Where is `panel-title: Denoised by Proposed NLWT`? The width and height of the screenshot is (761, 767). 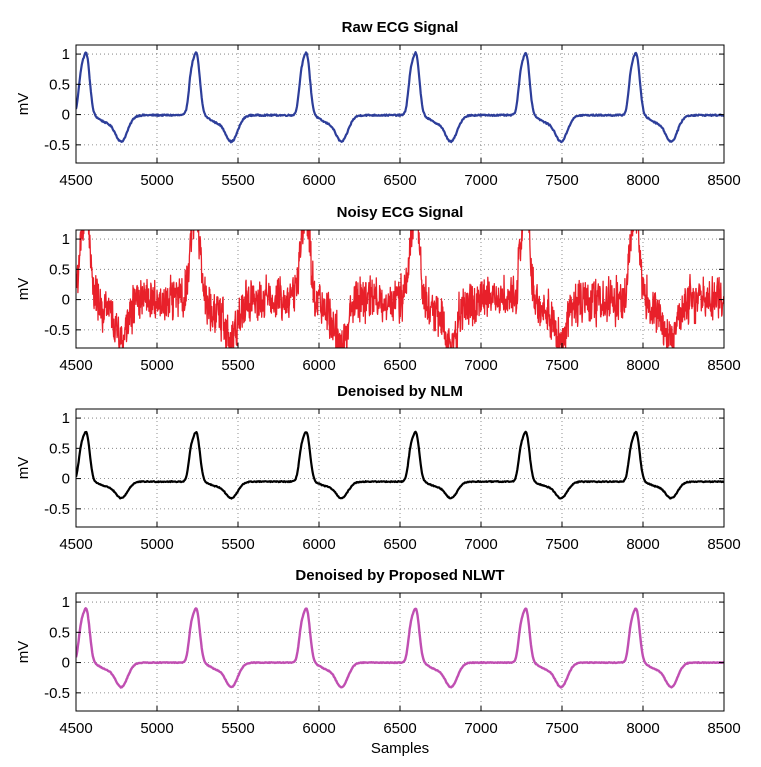
panel-title: Denoised by Proposed NLWT is located at coordinates (399, 575).